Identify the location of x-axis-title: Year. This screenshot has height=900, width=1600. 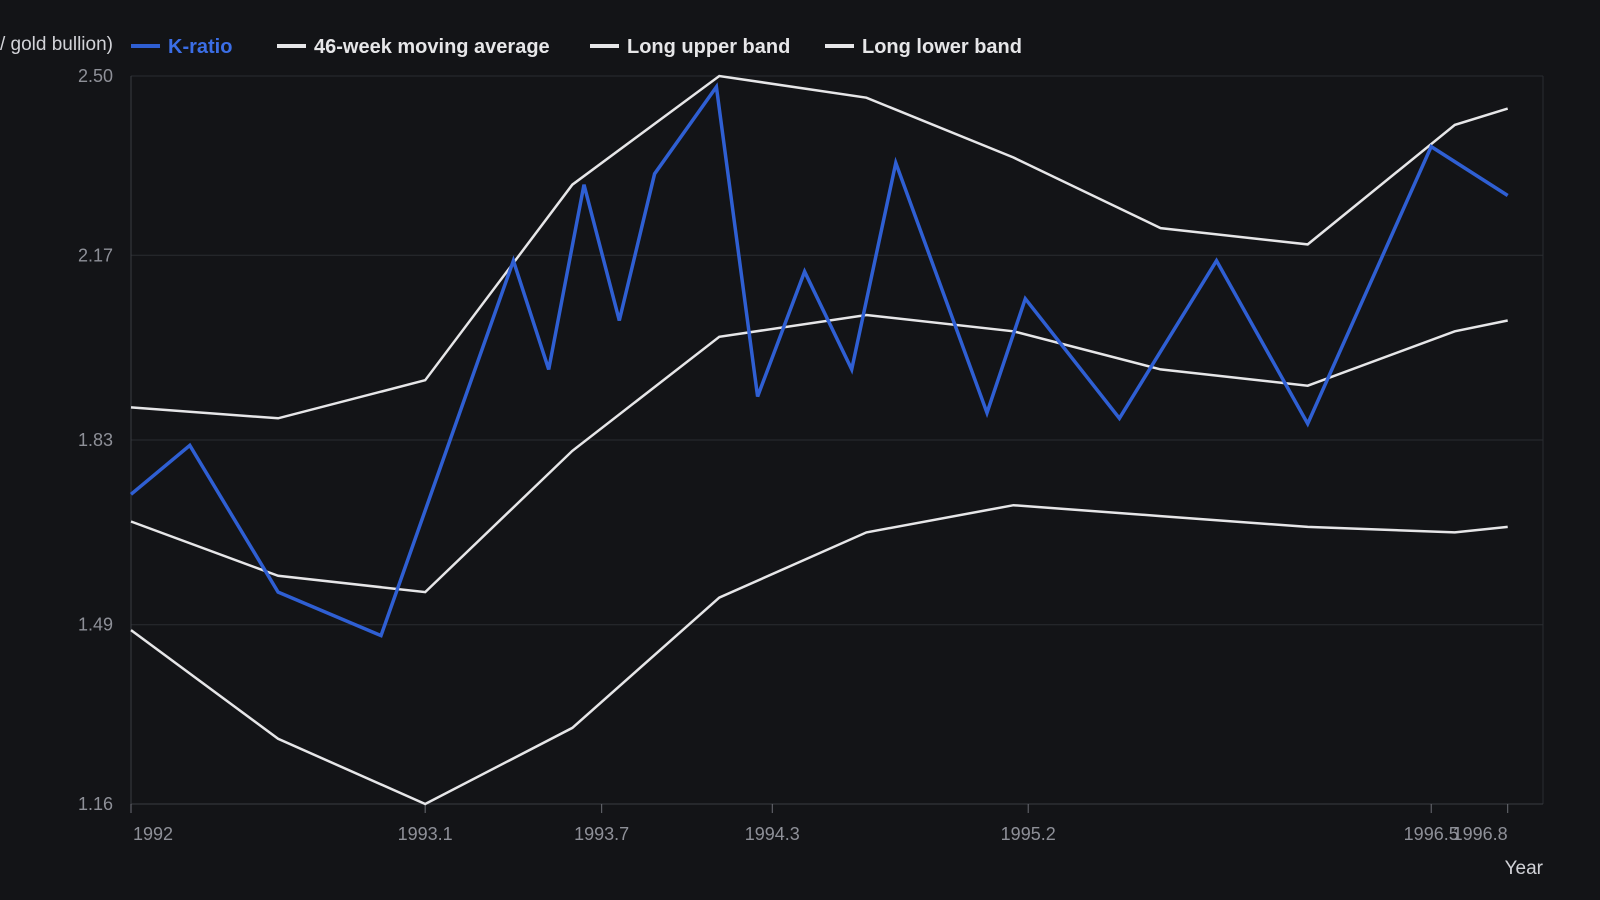
(1524, 868).